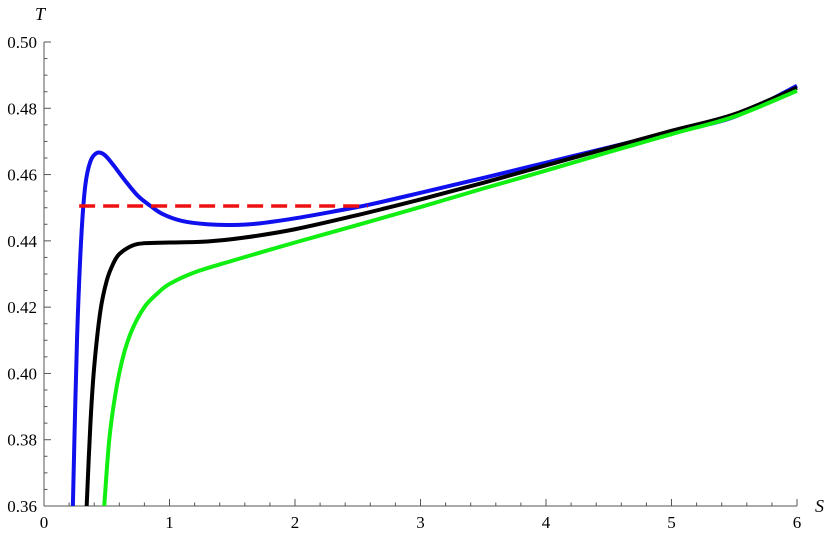 The height and width of the screenshot is (537, 830). I want to click on y-axis-title: T, so click(41, 14).